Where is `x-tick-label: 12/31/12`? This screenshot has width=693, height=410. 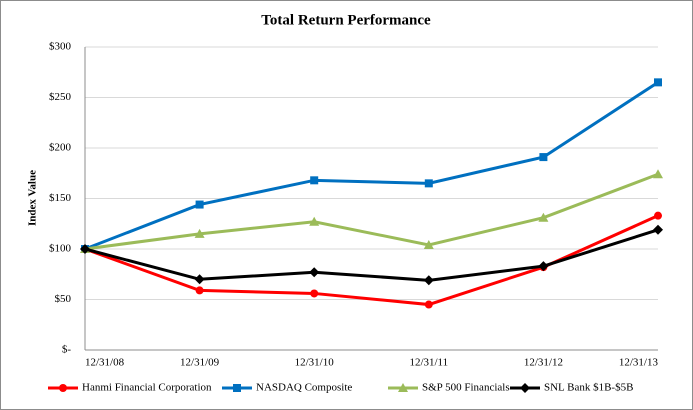
x-tick-label: 12/31/12 is located at coordinates (543, 363).